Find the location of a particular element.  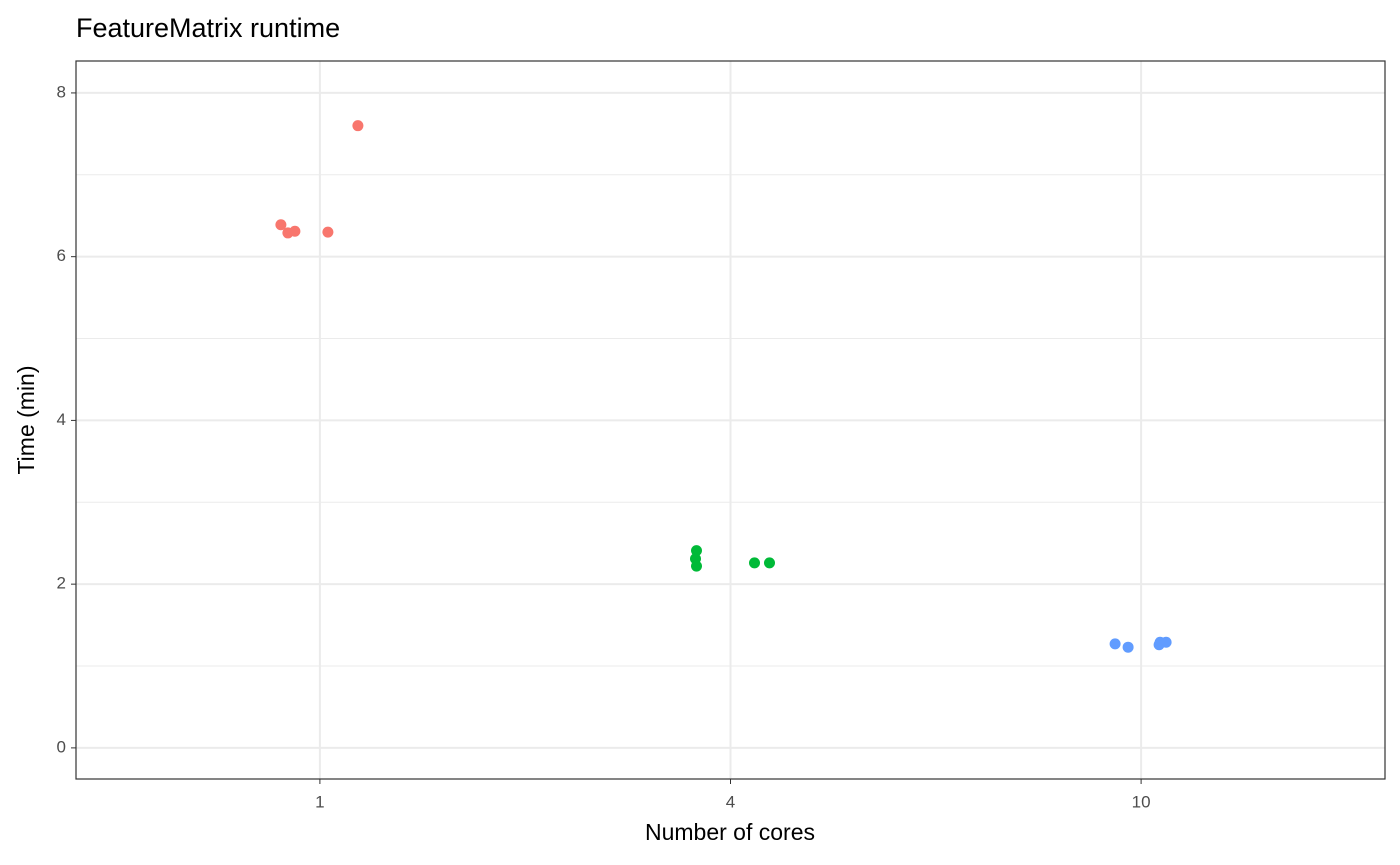

x-tick-label: 1 is located at coordinates (319, 801).